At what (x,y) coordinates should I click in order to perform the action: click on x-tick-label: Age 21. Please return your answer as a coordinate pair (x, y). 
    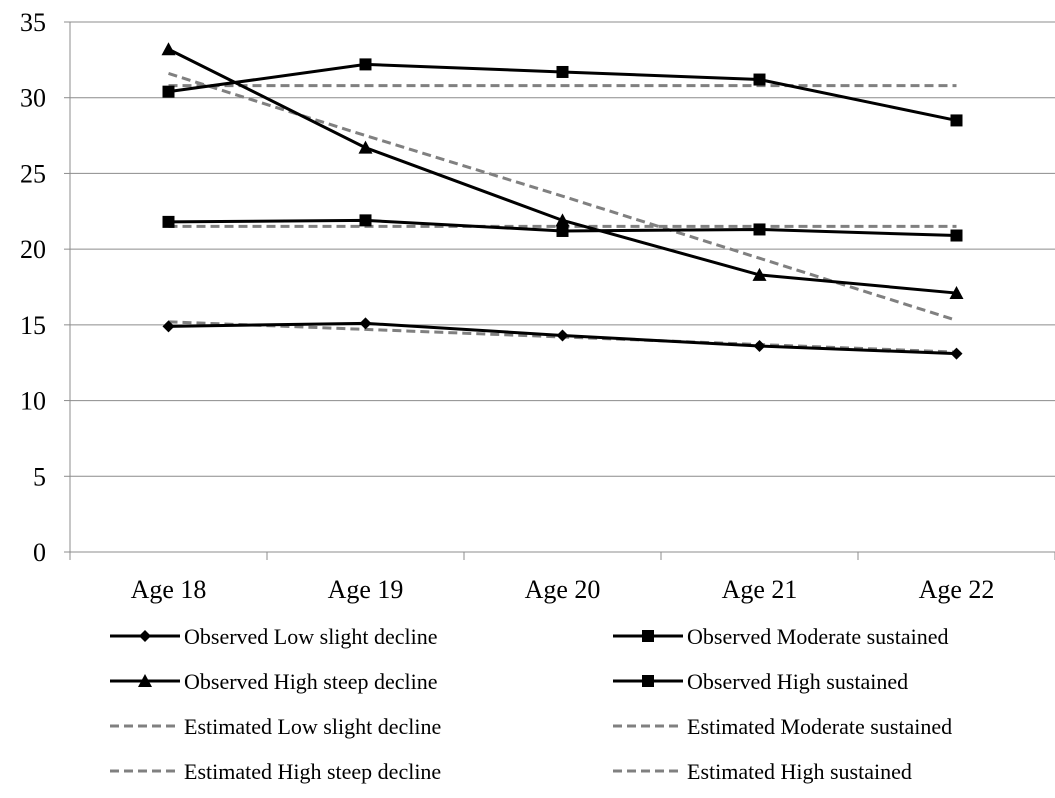
    Looking at the image, I should click on (760, 589).